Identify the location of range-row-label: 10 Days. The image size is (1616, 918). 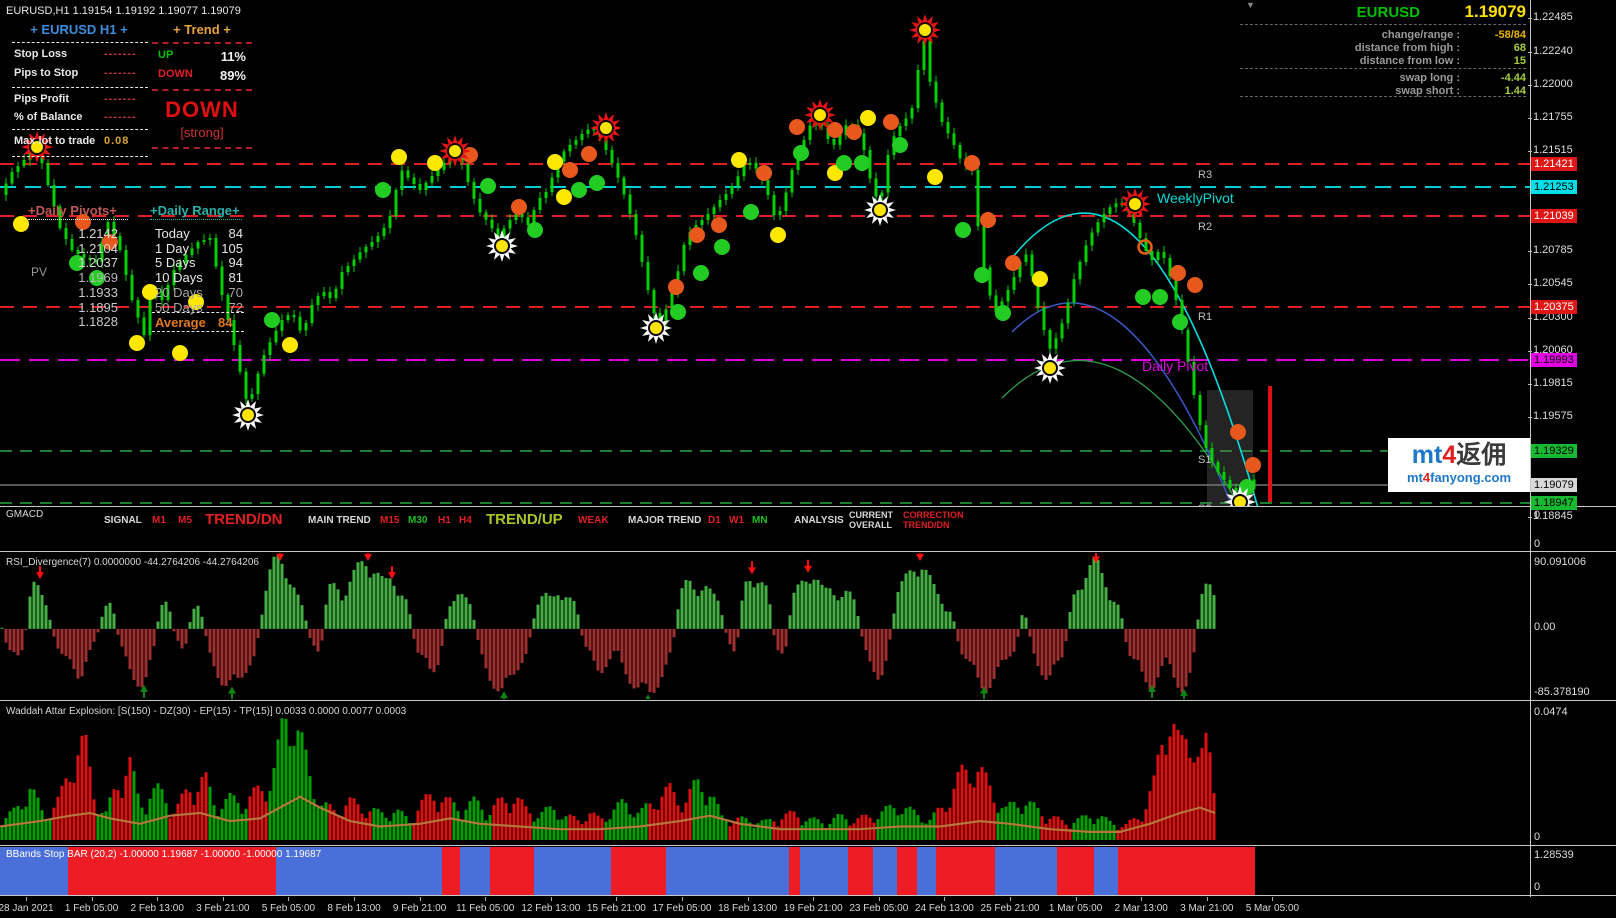
(179, 278).